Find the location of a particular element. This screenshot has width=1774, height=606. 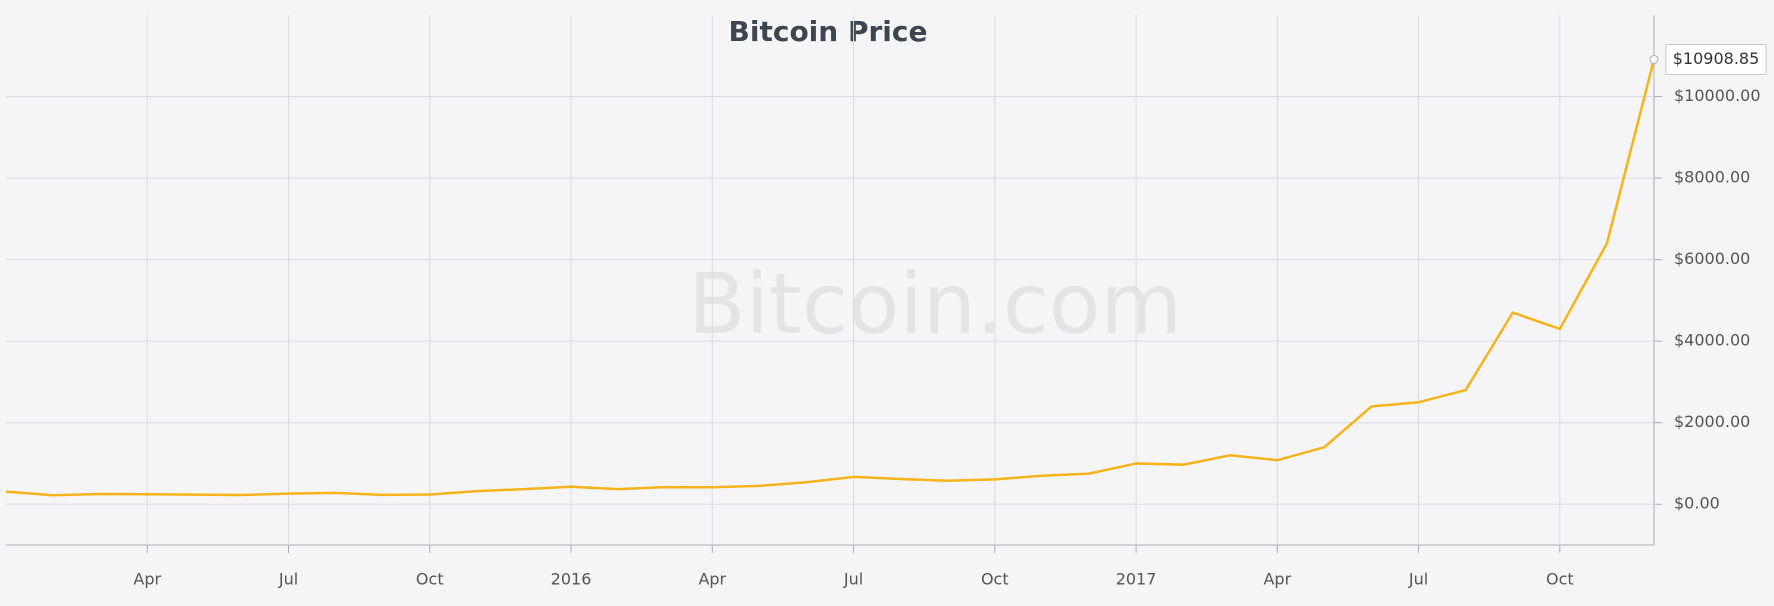

y-tick-label: $6000.00 is located at coordinates (1712, 258).